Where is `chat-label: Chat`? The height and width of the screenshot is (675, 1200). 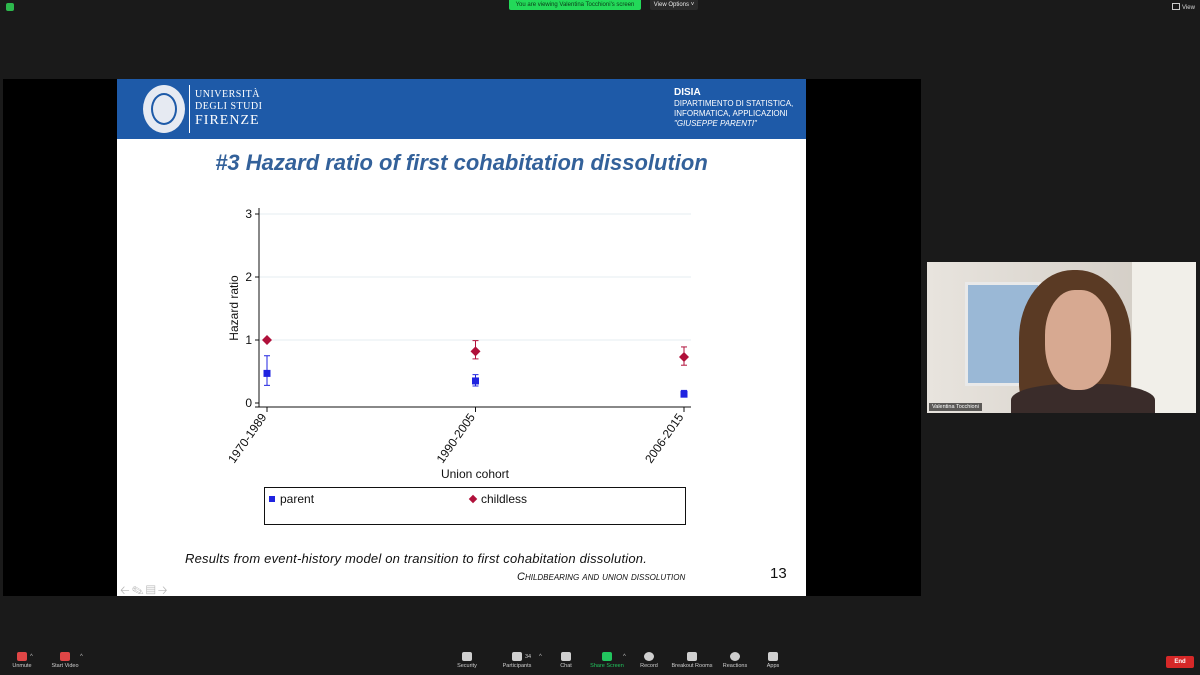 chat-label: Chat is located at coordinates (566, 666).